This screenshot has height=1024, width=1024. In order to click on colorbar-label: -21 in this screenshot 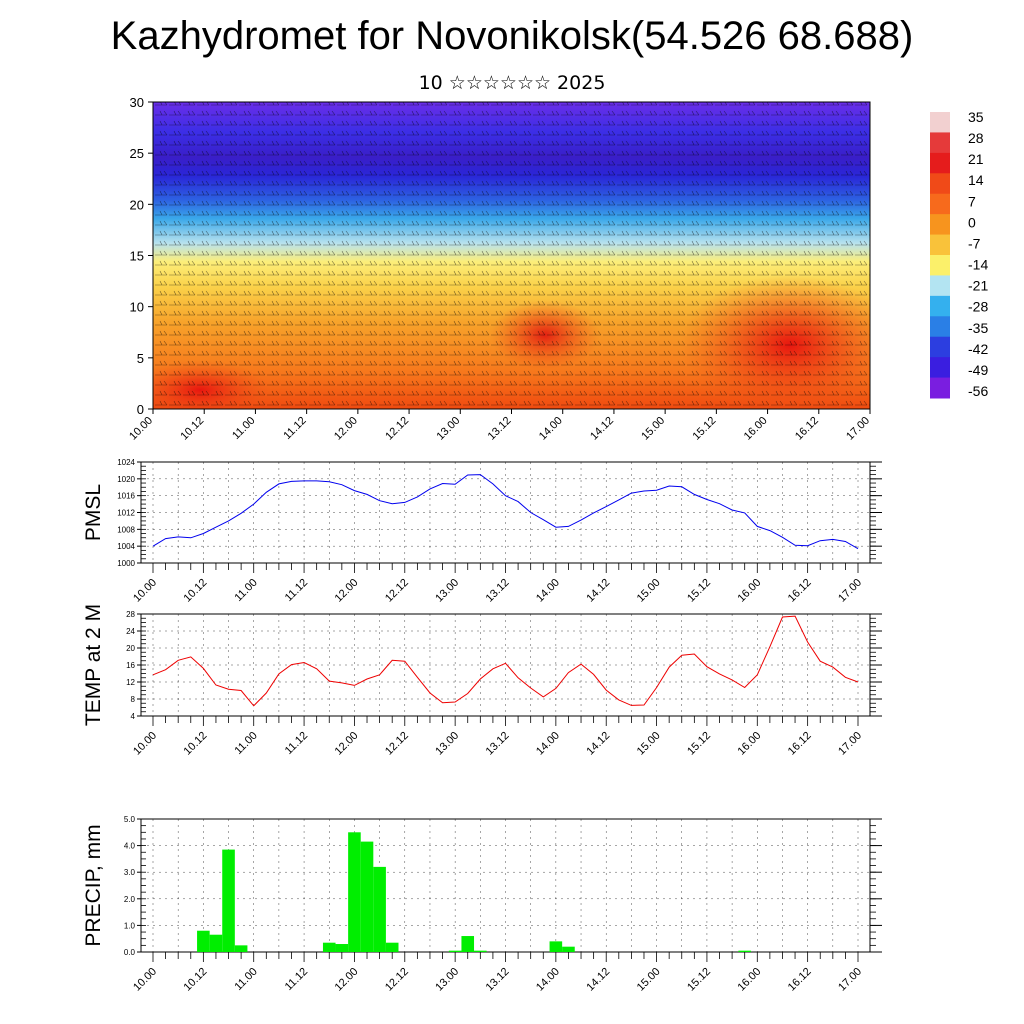, I will do `click(978, 286)`.